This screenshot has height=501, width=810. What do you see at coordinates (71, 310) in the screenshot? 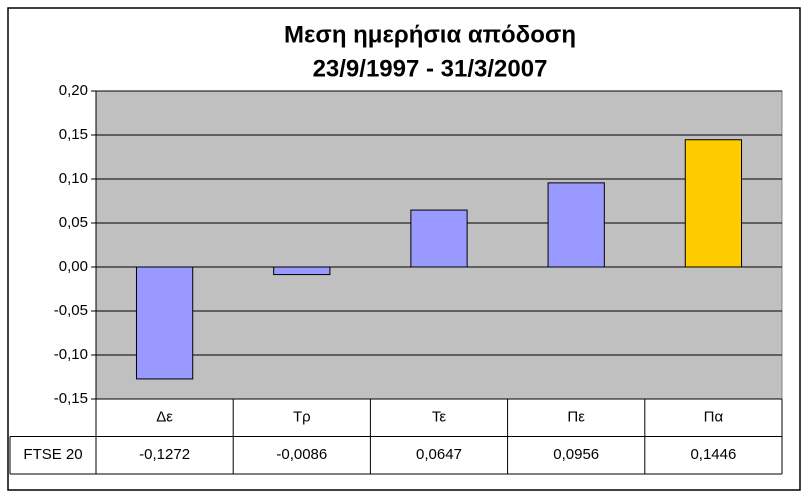
I see `y-tick-label: -0,05` at bounding box center [71, 310].